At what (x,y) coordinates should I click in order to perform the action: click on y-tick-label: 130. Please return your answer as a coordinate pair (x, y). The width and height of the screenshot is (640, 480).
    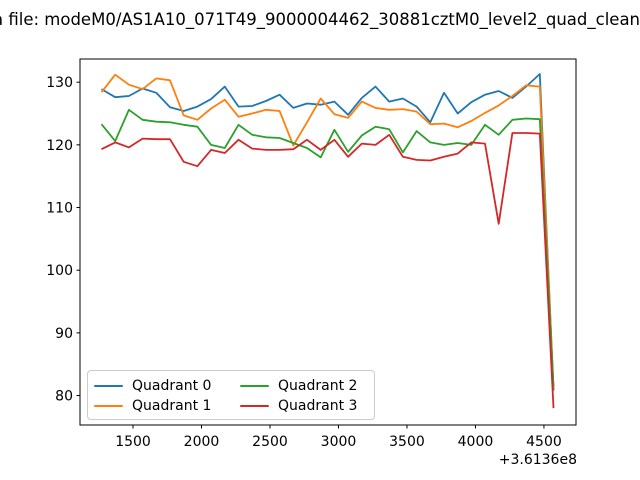
    Looking at the image, I should click on (59, 83).